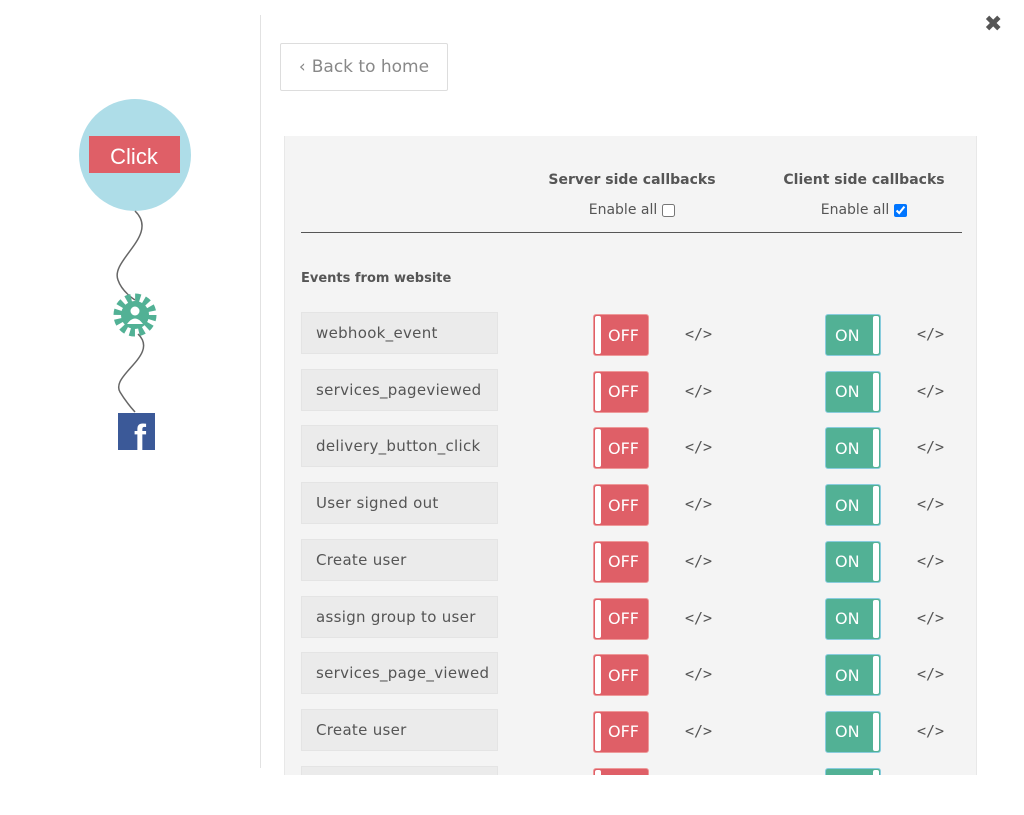  What do you see at coordinates (135, 315) in the screenshot?
I see `gear-user-icon` at bounding box center [135, 315].